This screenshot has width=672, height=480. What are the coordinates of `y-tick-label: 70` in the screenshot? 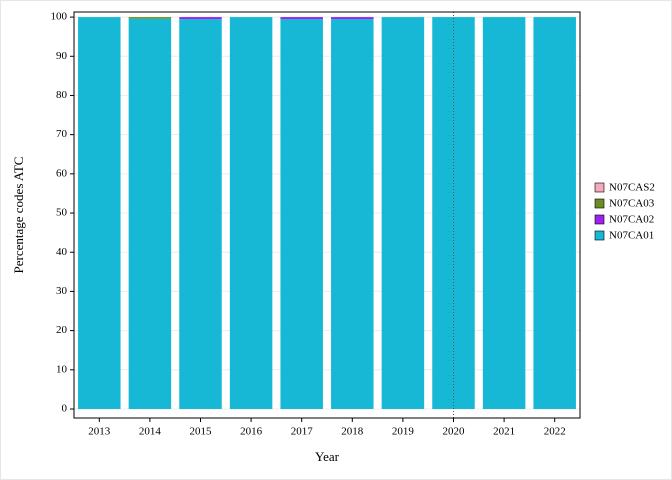 It's located at (62, 134).